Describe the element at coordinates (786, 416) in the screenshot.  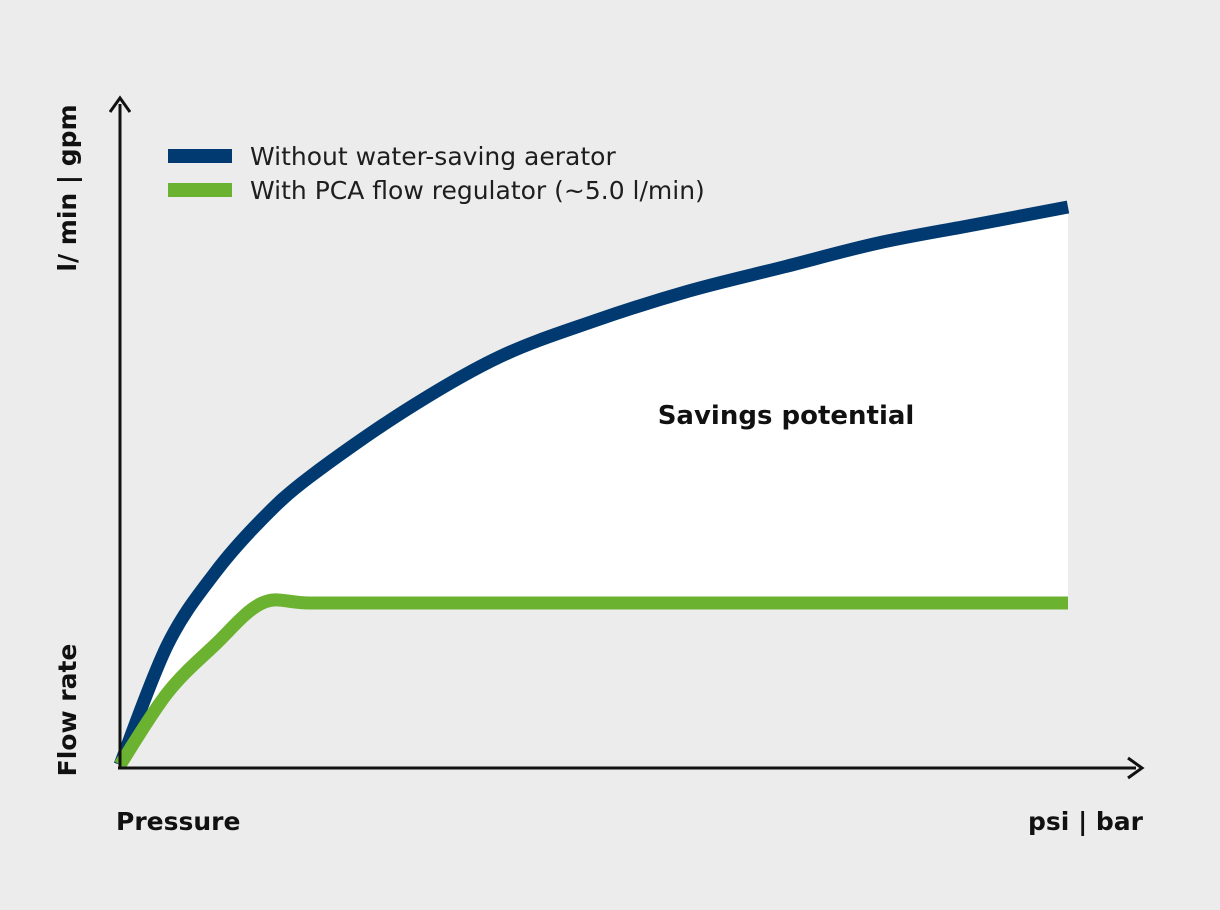
I see `savings-potential-label: Savings potential` at that location.